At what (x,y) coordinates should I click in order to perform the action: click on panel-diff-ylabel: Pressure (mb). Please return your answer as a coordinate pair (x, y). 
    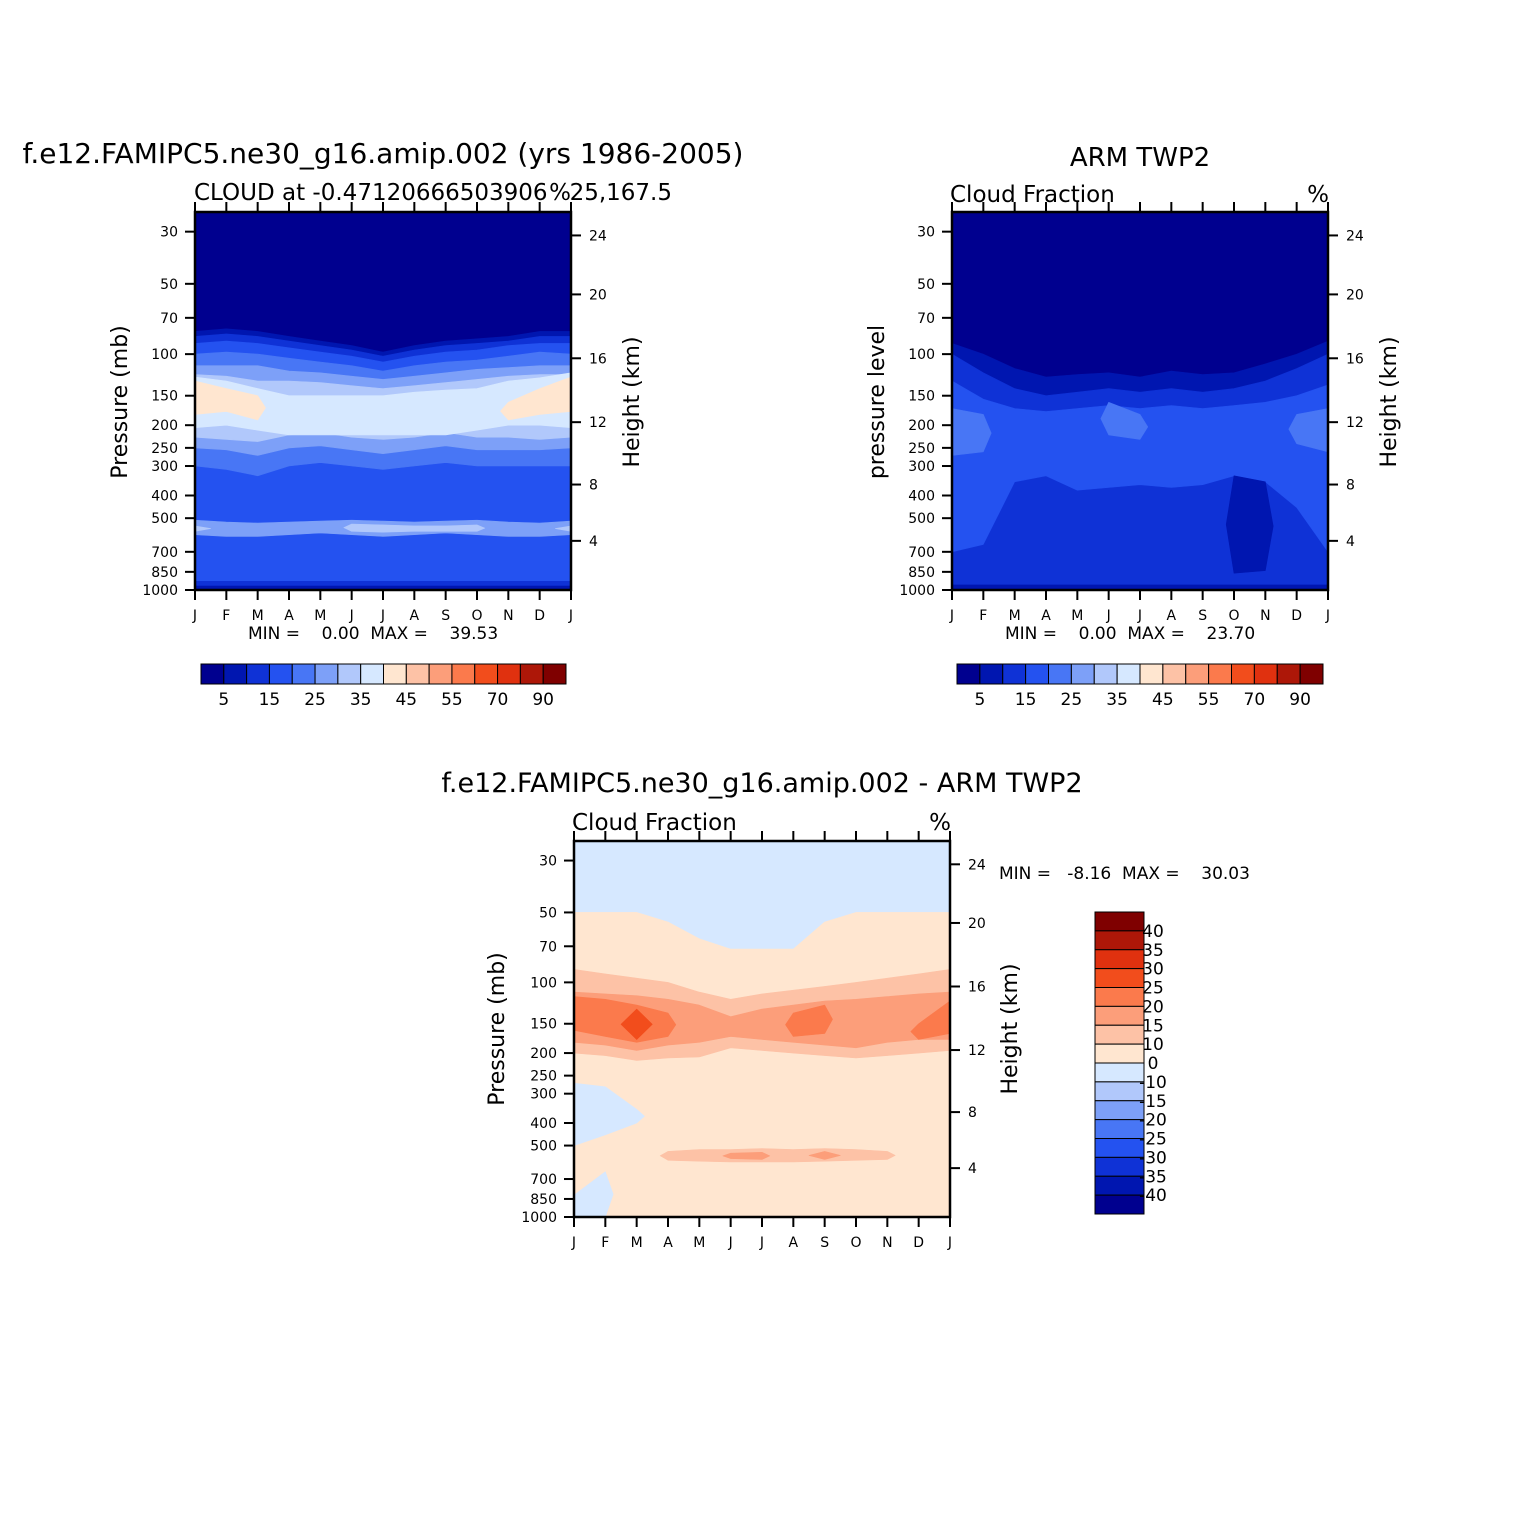
    Looking at the image, I should click on (497, 1029).